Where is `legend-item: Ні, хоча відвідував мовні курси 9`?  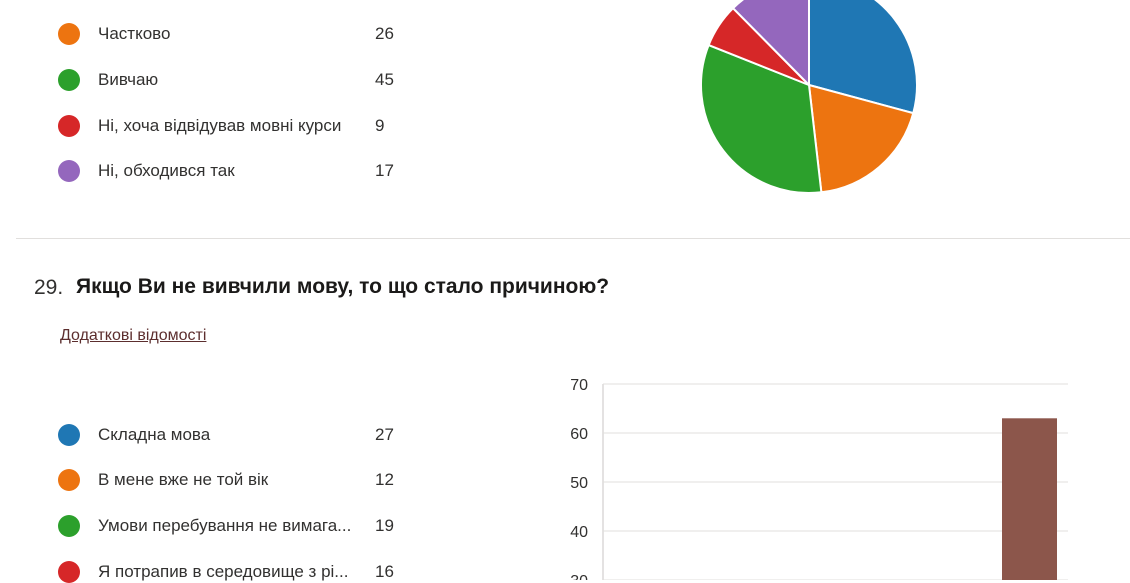
legend-item: Ні, хоча відвідував мовні курси 9 is located at coordinates (238, 125).